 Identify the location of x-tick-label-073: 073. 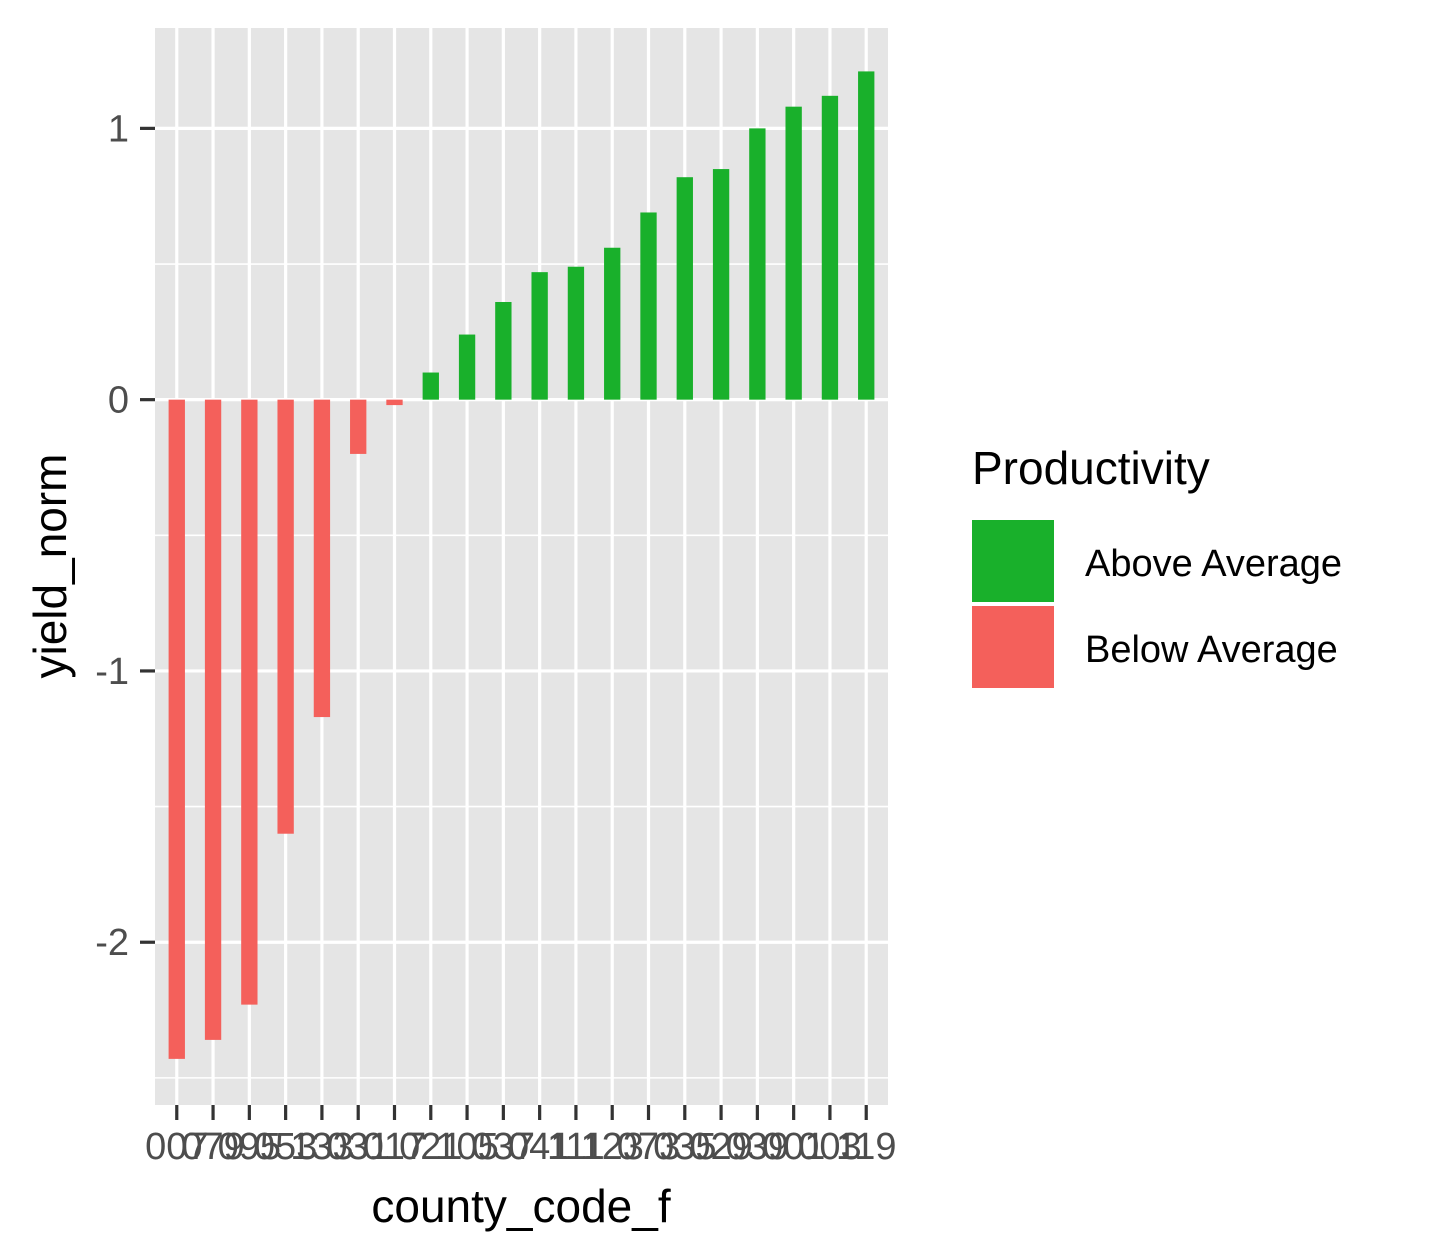
(648, 1147).